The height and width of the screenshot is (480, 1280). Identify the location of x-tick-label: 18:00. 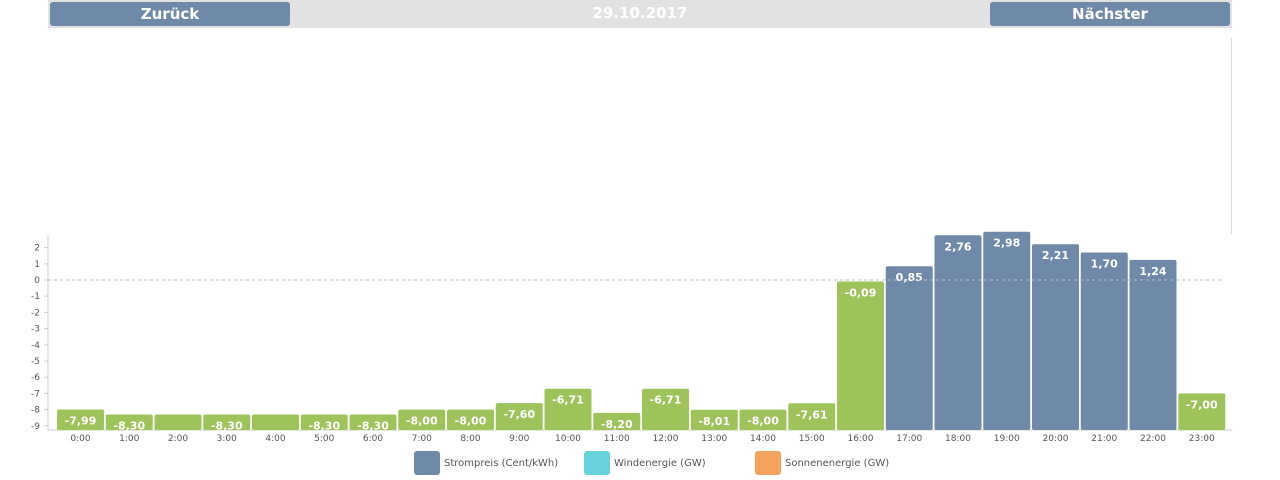
(958, 439).